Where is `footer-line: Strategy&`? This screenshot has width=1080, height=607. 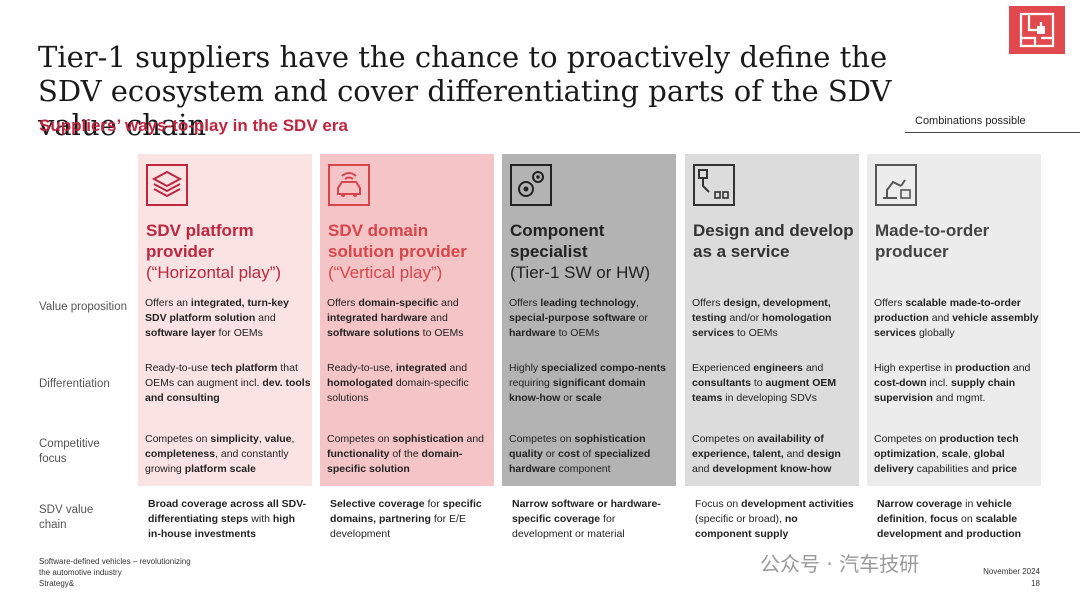
footer-line: Strategy& is located at coordinates (57, 583).